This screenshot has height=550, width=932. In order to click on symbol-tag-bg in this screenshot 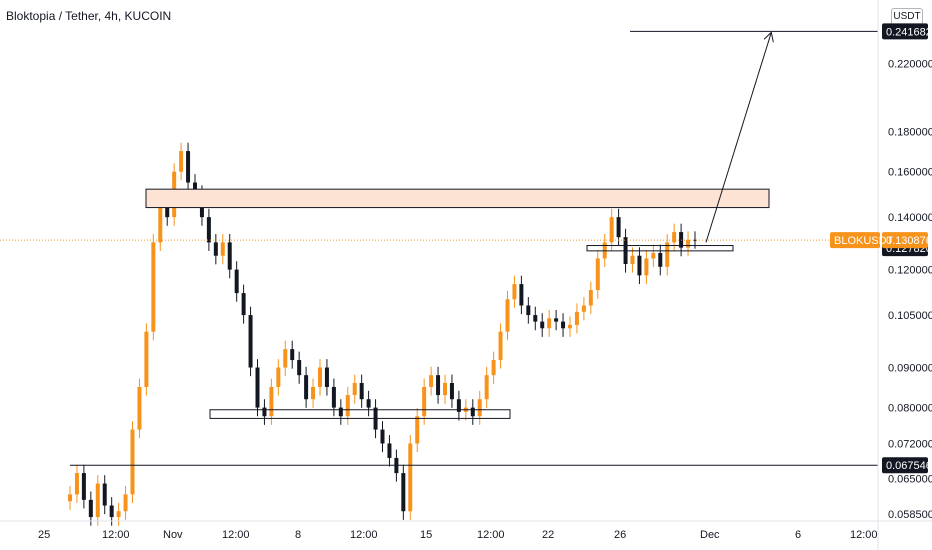, I will do `click(855, 240)`.